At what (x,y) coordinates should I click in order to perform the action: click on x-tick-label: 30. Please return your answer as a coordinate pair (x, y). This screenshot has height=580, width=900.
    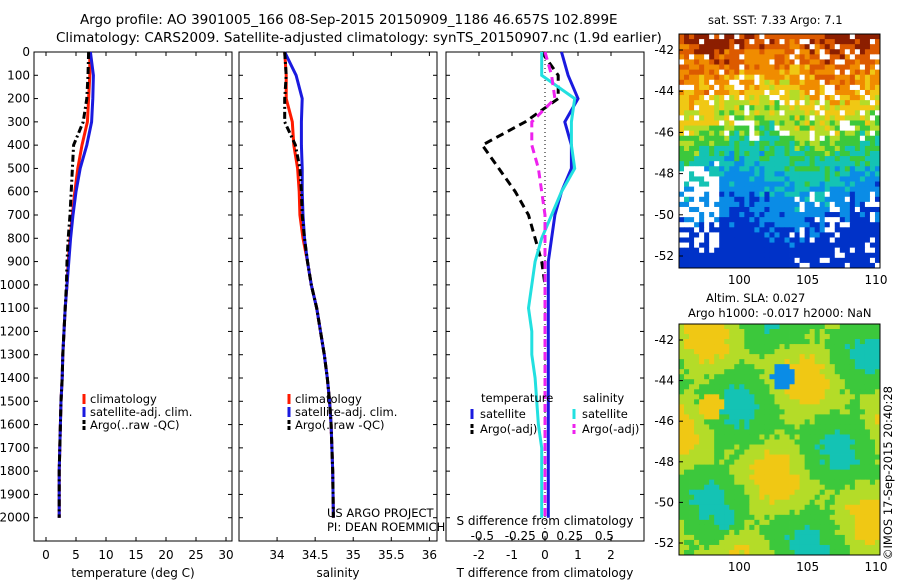
    Looking at the image, I should click on (225, 555).